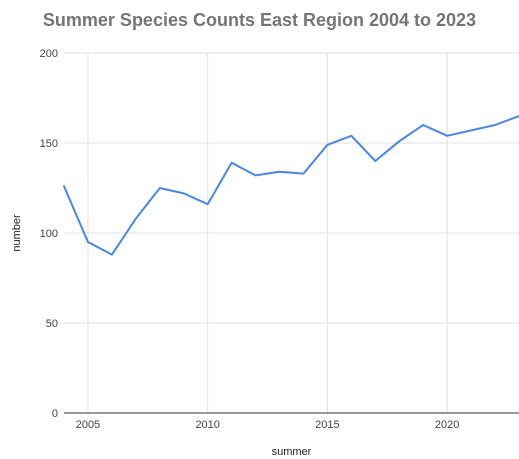 The width and height of the screenshot is (519, 459). I want to click on y-tick-label: 150, so click(49, 144).